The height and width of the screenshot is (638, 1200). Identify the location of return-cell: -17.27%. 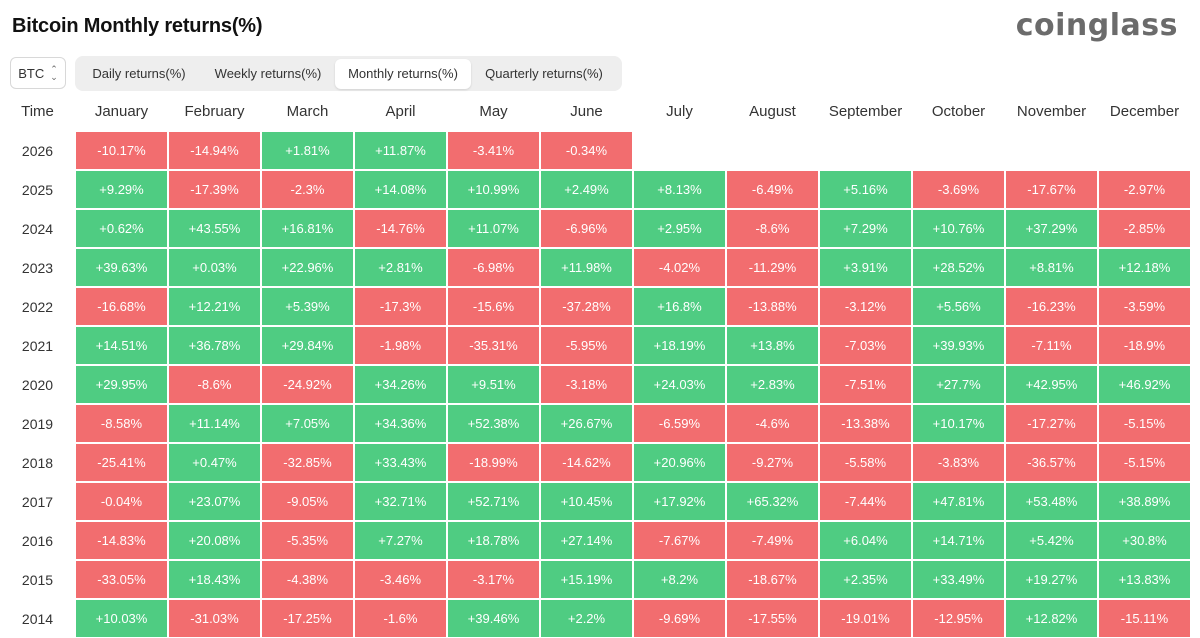
(1051, 423).